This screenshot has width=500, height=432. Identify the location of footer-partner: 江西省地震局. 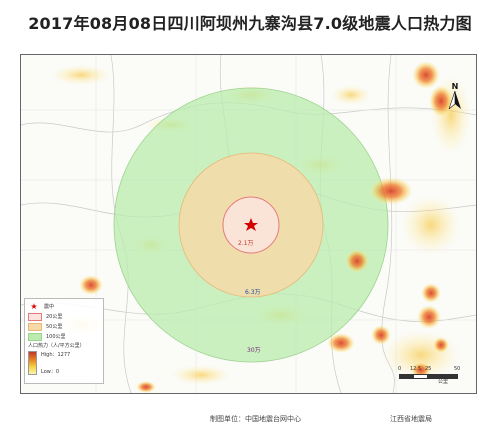
(411, 419).